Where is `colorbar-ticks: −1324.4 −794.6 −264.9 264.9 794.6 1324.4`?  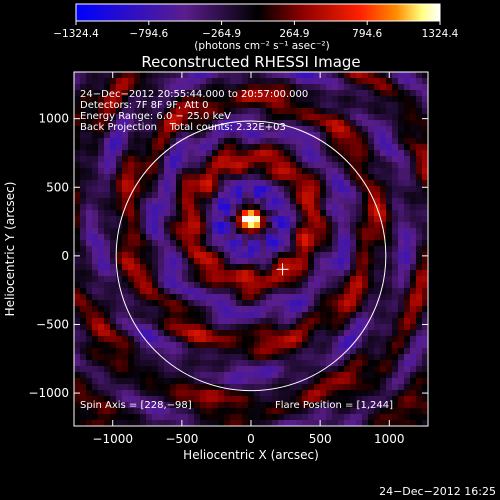
colorbar-ticks: −1324.4 −794.6 −264.9 264.9 794.6 1324.4 is located at coordinates (256, 30).